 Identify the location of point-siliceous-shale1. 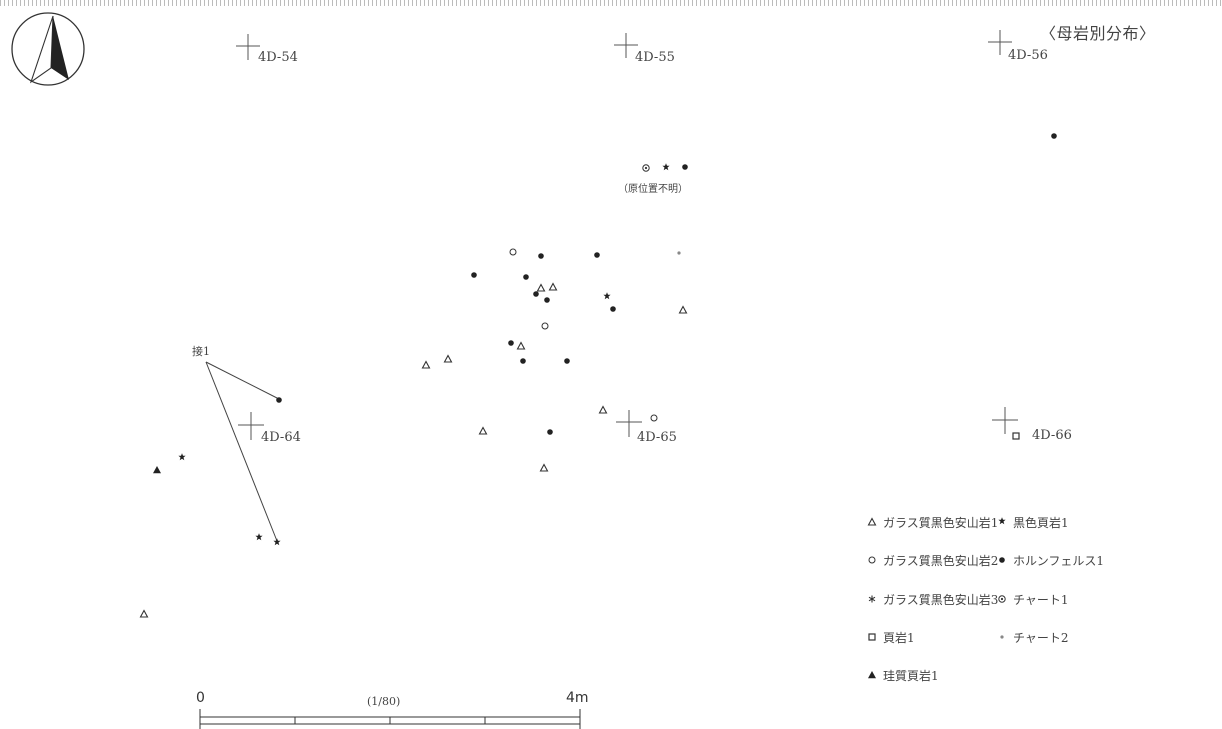
(157, 470).